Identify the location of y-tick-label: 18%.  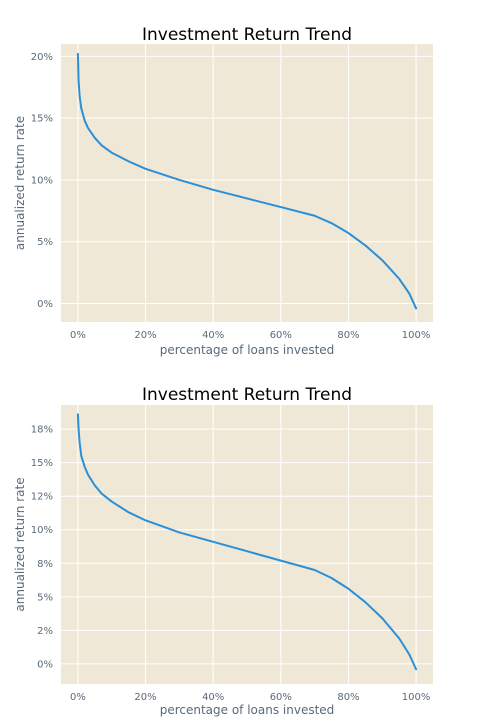
(42, 430).